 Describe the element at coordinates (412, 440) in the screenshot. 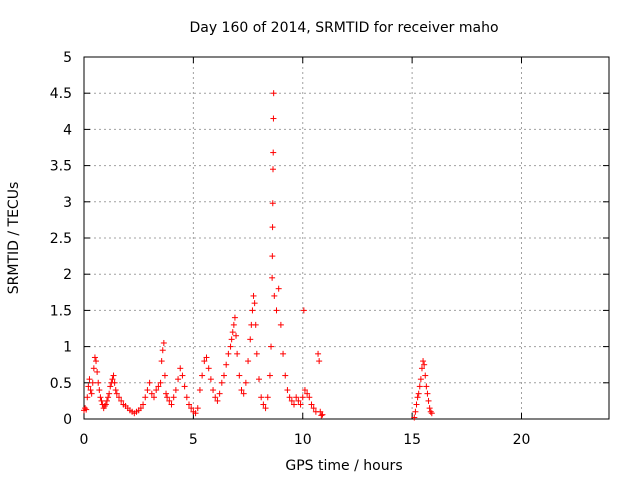

I see `x-tick-label: 15` at that location.